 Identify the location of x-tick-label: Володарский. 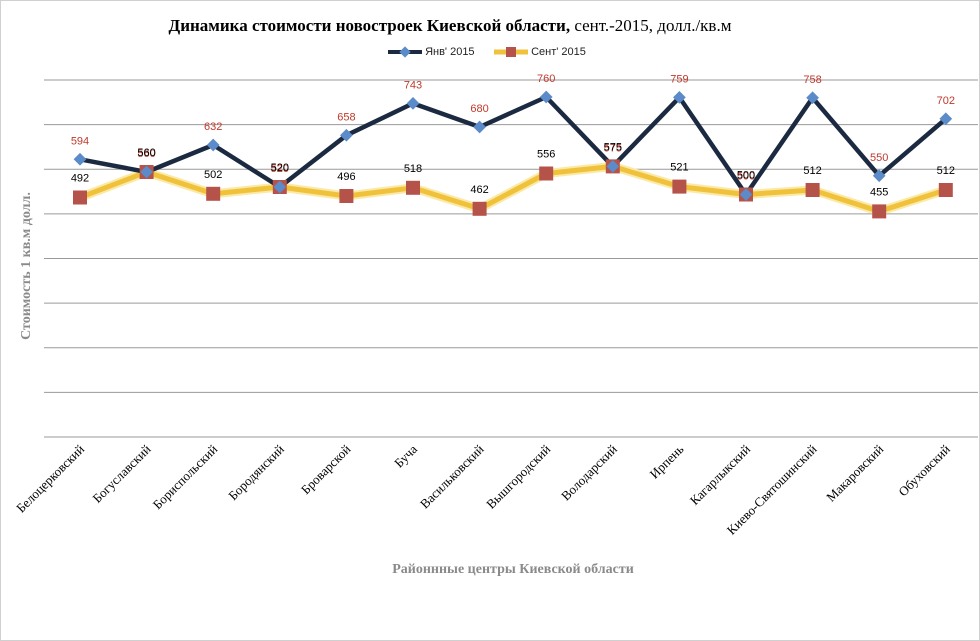
(589, 472).